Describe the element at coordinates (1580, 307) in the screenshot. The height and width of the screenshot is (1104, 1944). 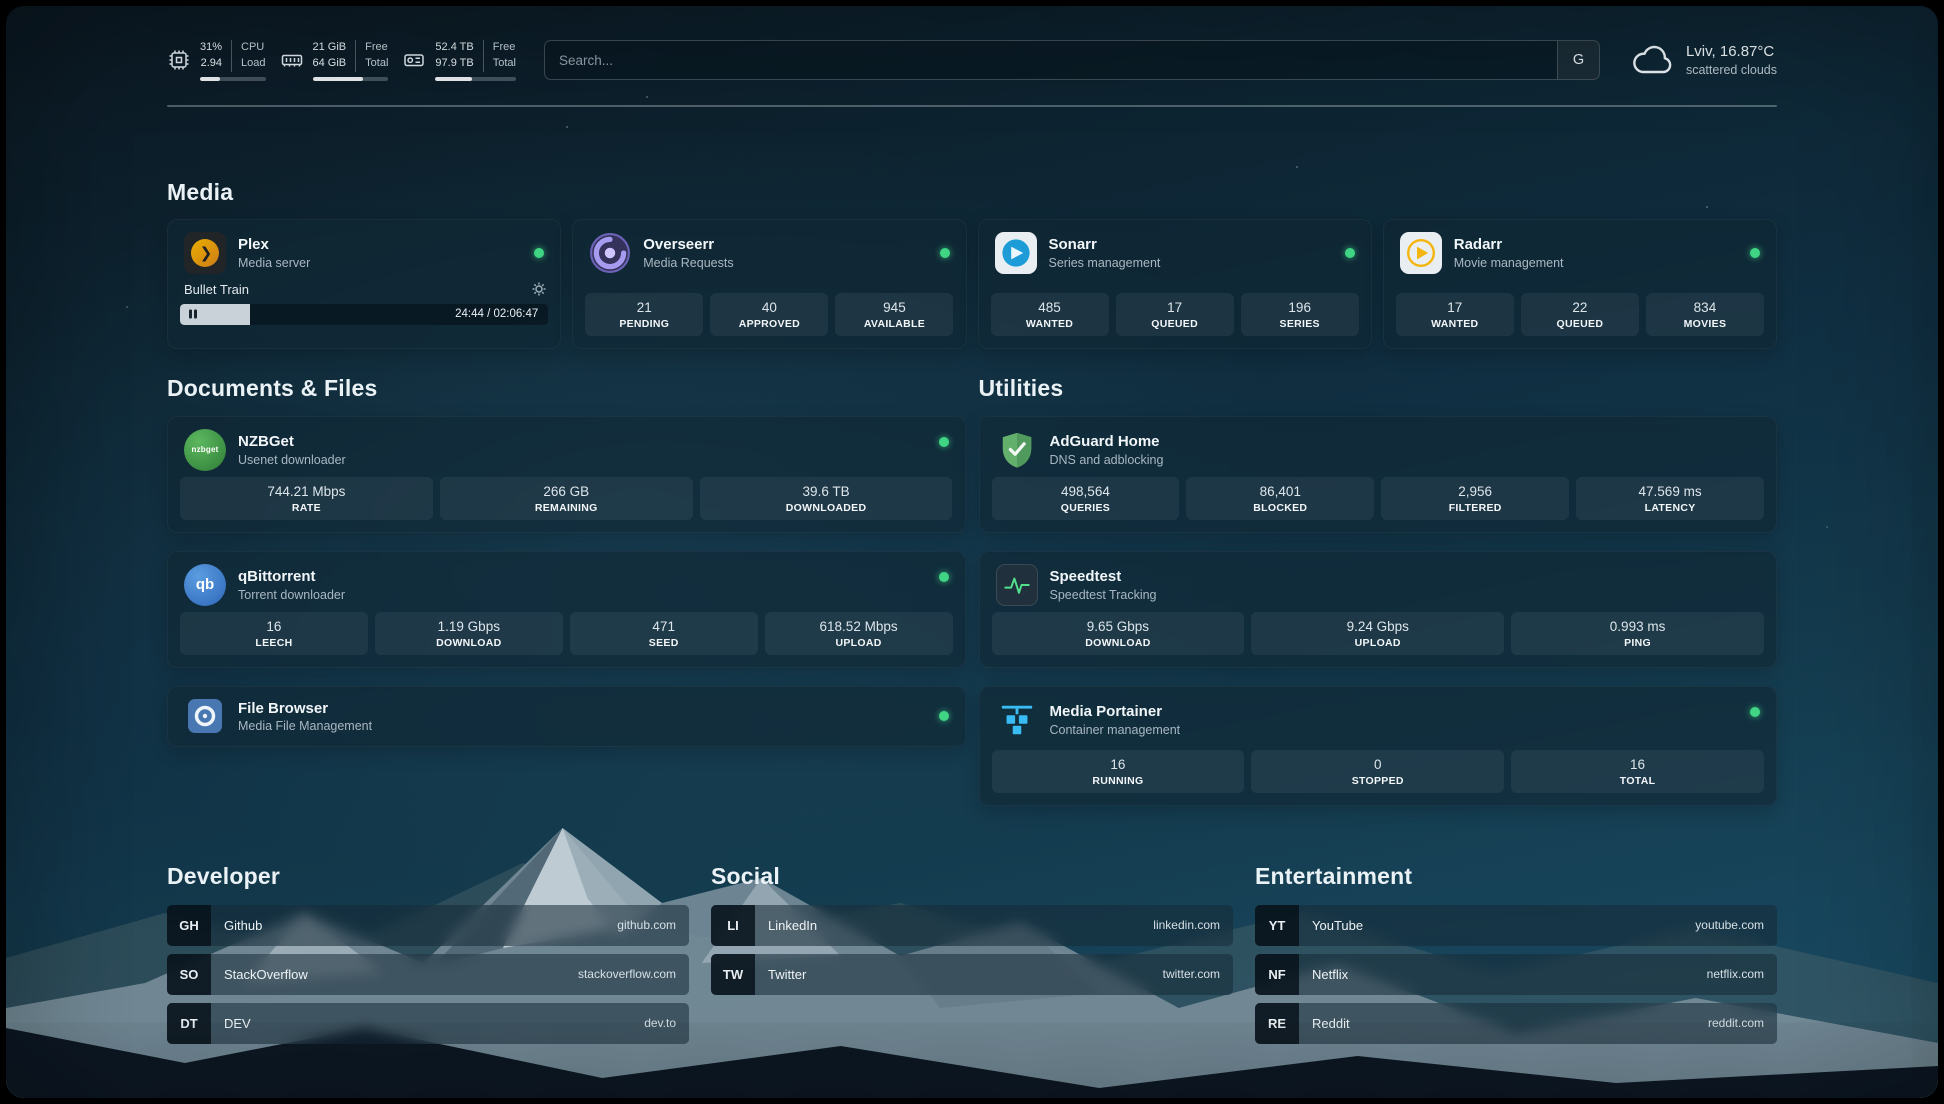
I see `stat-value: 22` at that location.